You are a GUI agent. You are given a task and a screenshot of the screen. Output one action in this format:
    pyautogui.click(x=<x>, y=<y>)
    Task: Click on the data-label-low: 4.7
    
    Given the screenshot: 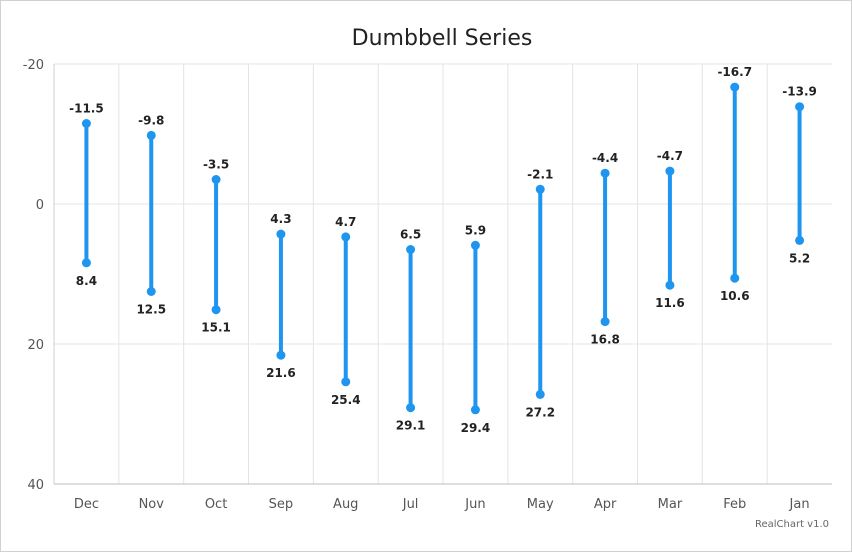 What is the action you would take?
    pyautogui.click(x=345, y=222)
    